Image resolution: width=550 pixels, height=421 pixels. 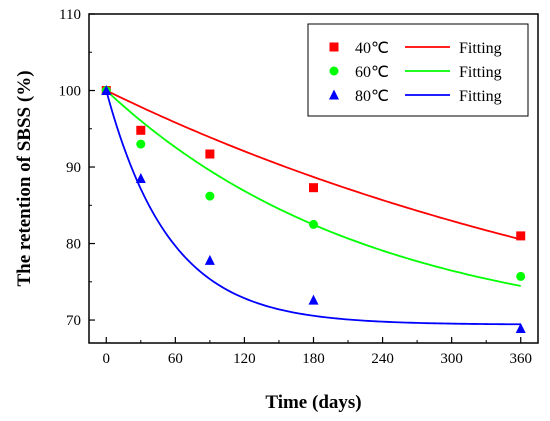 I want to click on legend-label-3: 80℃, so click(x=372, y=96).